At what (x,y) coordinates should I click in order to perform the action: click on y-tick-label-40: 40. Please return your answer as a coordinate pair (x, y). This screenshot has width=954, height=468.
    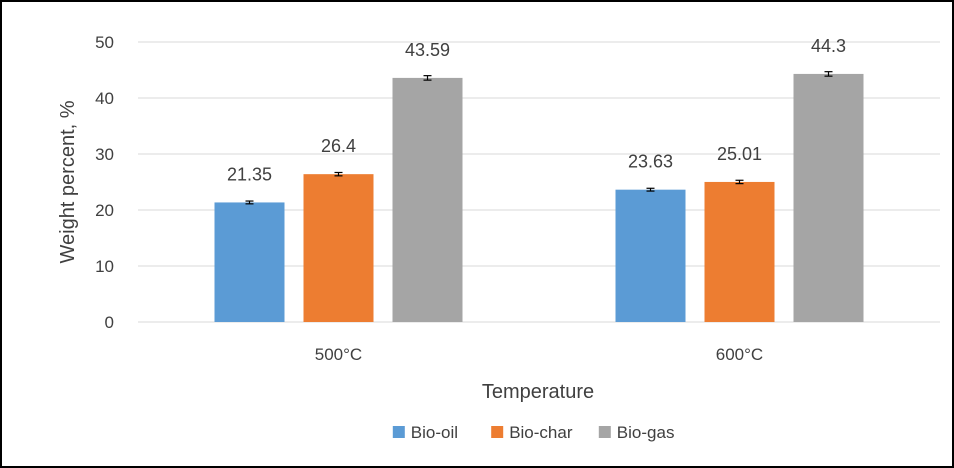
    Looking at the image, I should click on (104, 98).